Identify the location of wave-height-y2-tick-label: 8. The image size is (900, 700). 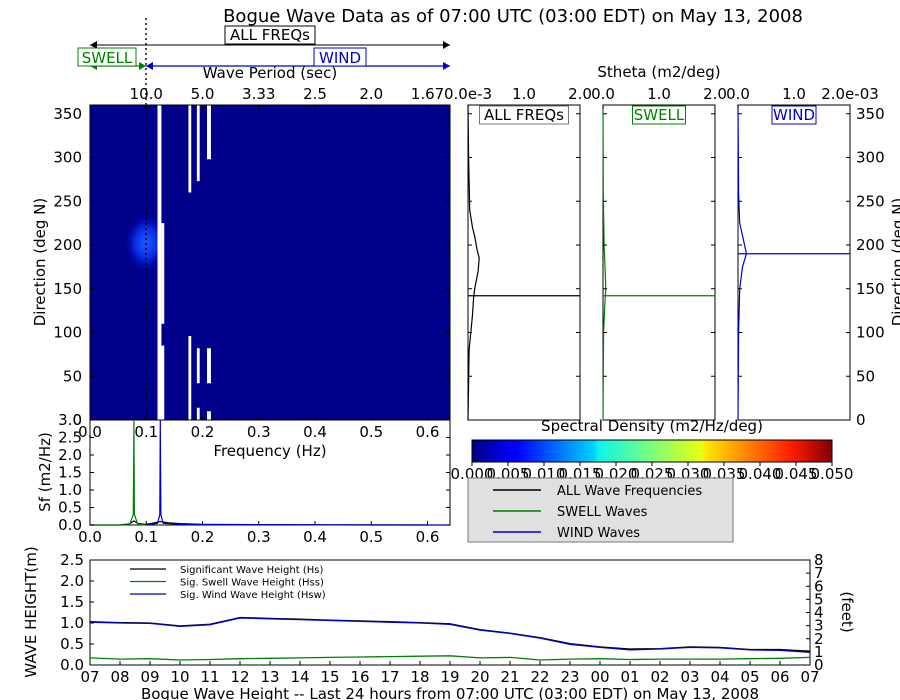
(819, 560).